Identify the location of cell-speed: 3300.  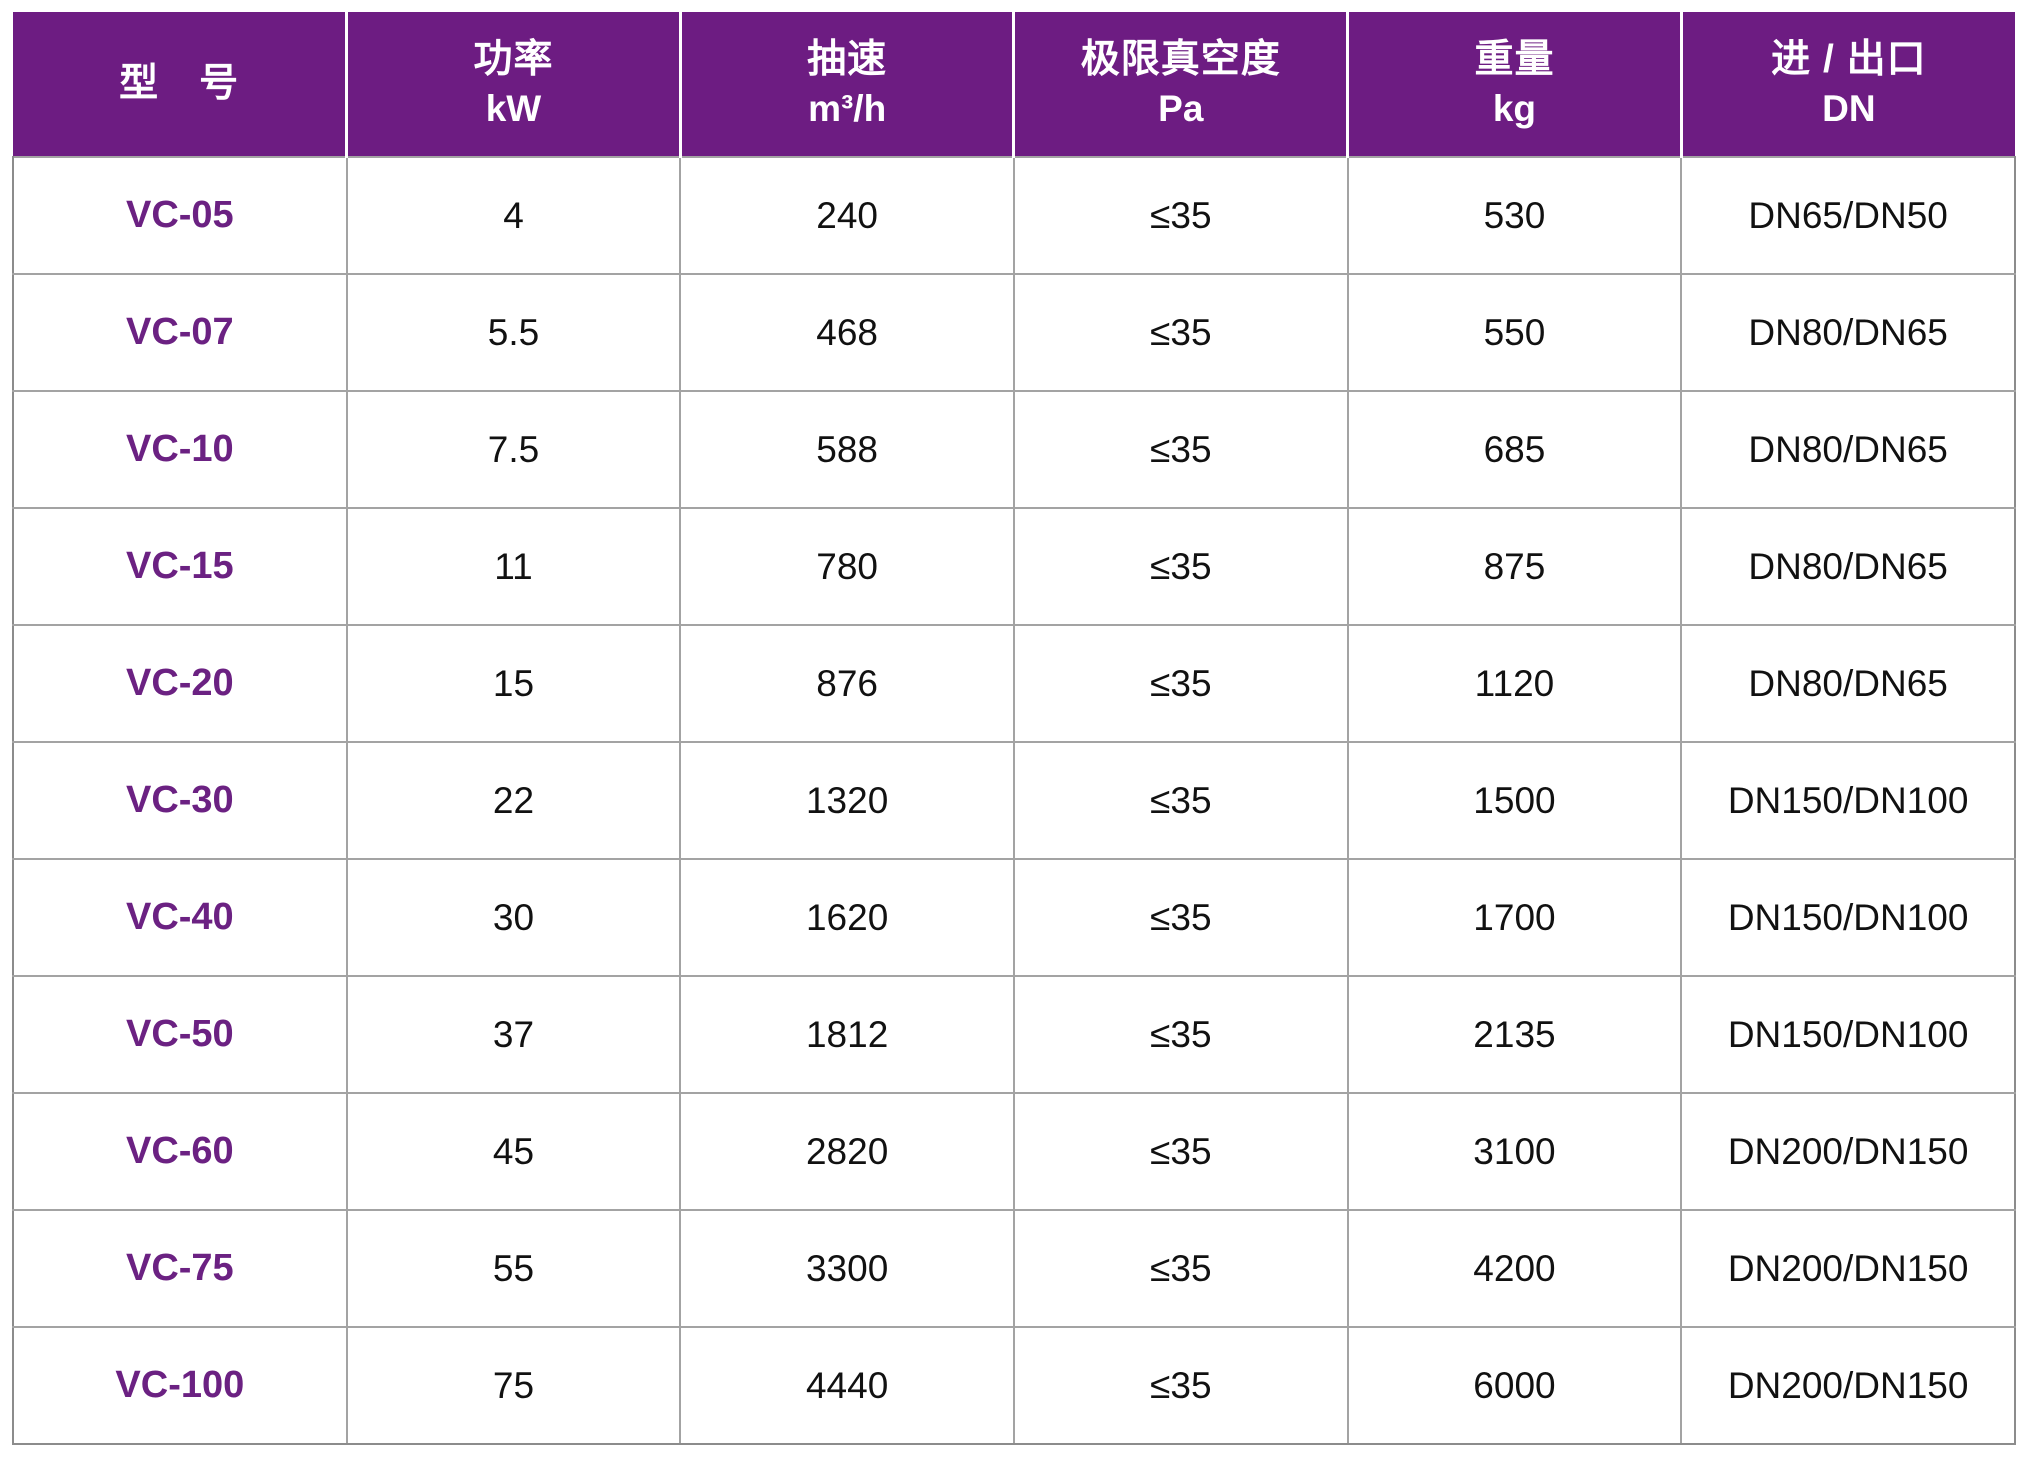
(847, 1268).